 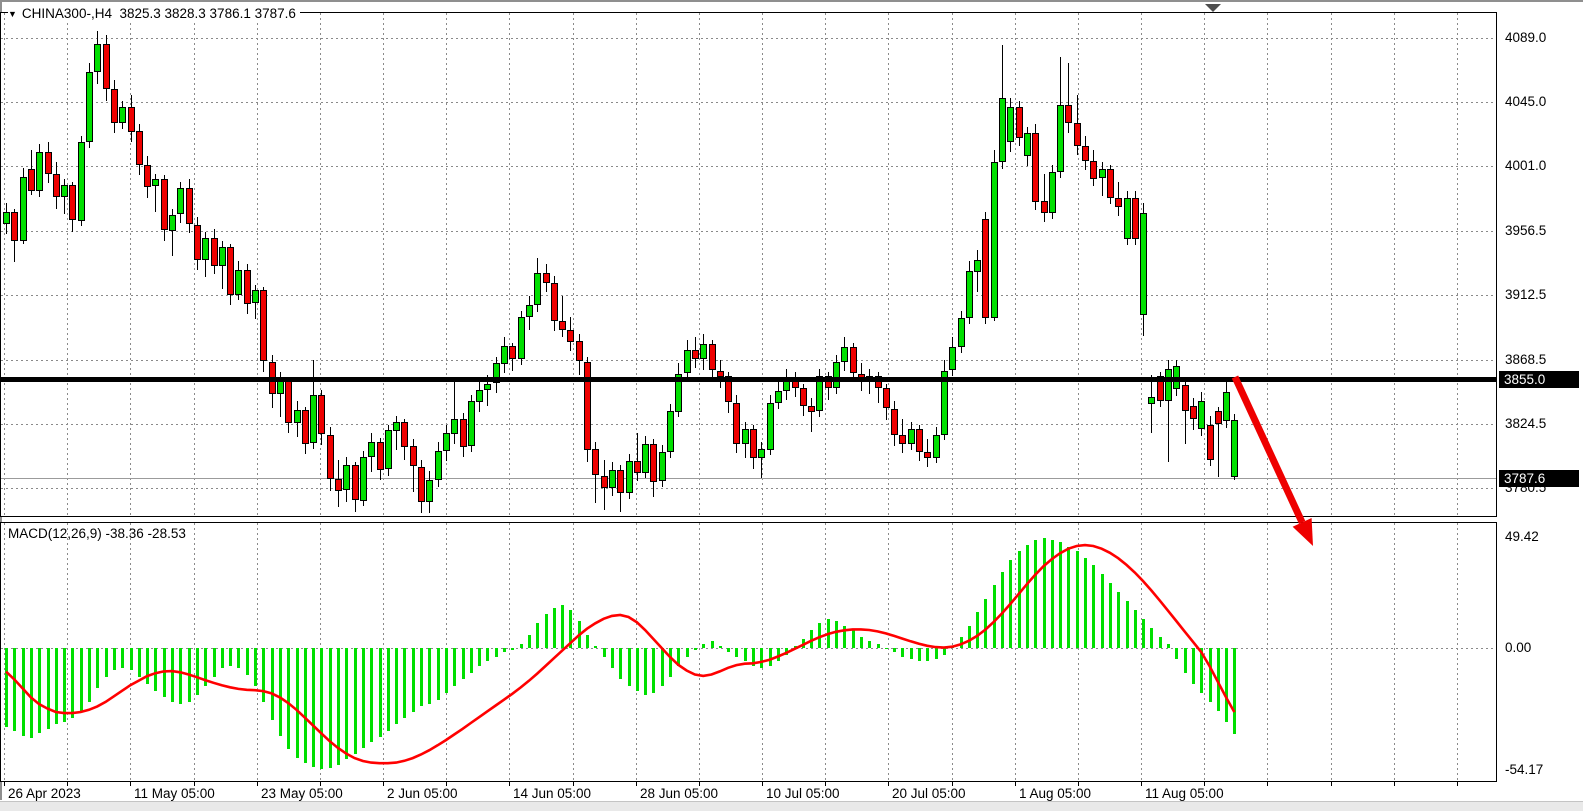 What do you see at coordinates (1055, 793) in the screenshot?
I see `time-label: 1 Aug 05:00` at bounding box center [1055, 793].